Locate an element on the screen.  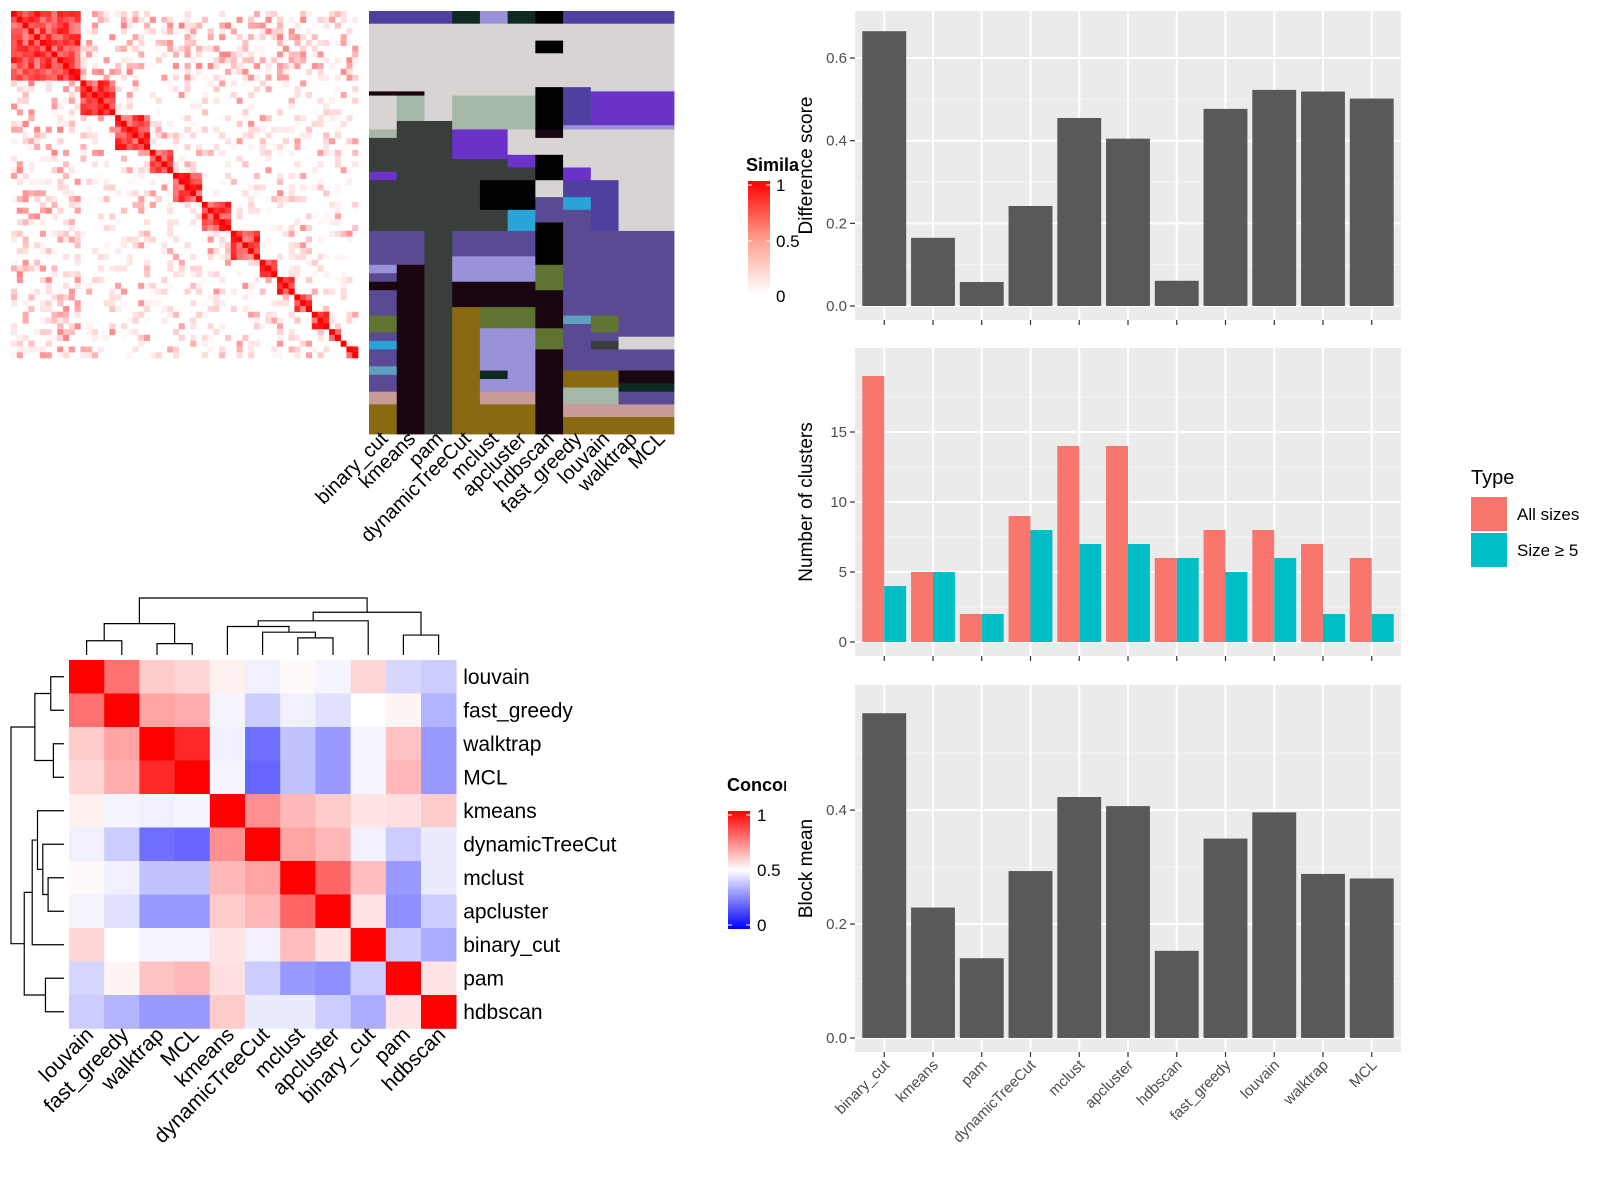
dendrogram-branch-top is located at coordinates (258, 640).